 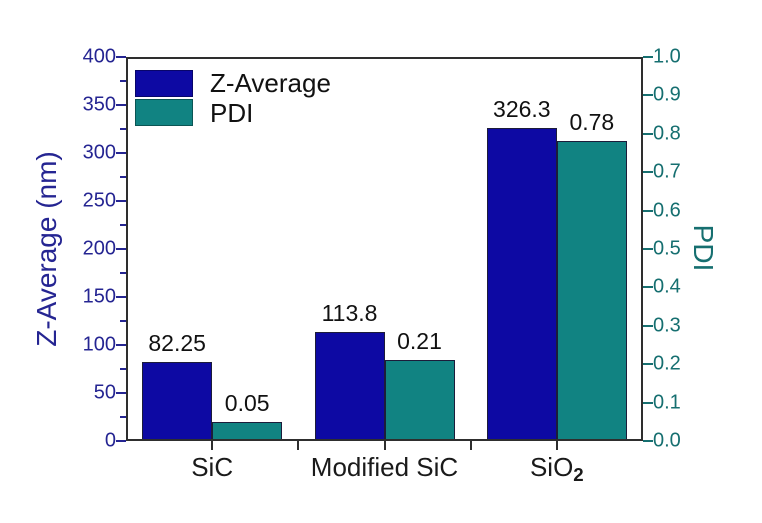 I want to click on legend: Z-Average PDI, so click(x=233, y=98).